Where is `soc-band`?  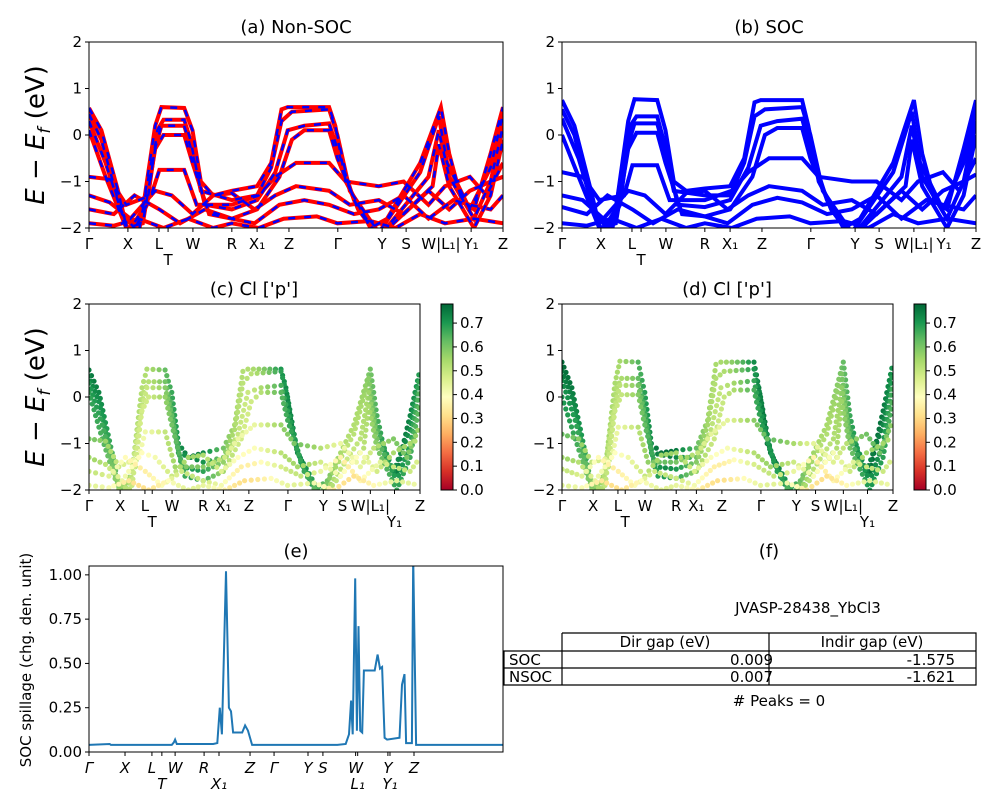
soc-band is located at coordinates (769, 209).